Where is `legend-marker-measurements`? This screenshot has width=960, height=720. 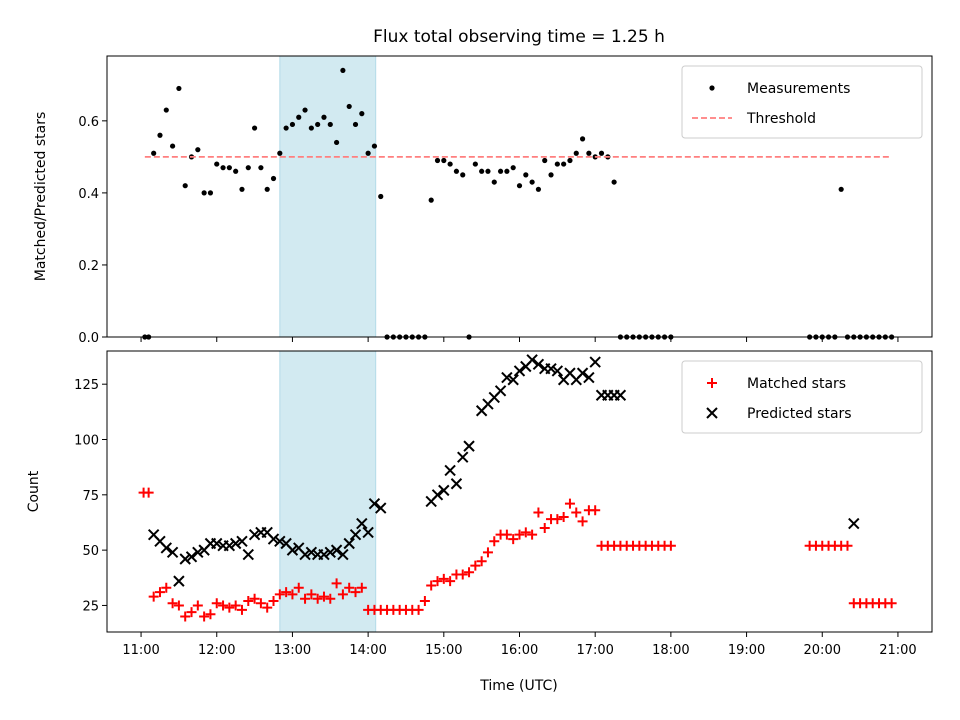
legend-marker-measurements is located at coordinates (712, 88).